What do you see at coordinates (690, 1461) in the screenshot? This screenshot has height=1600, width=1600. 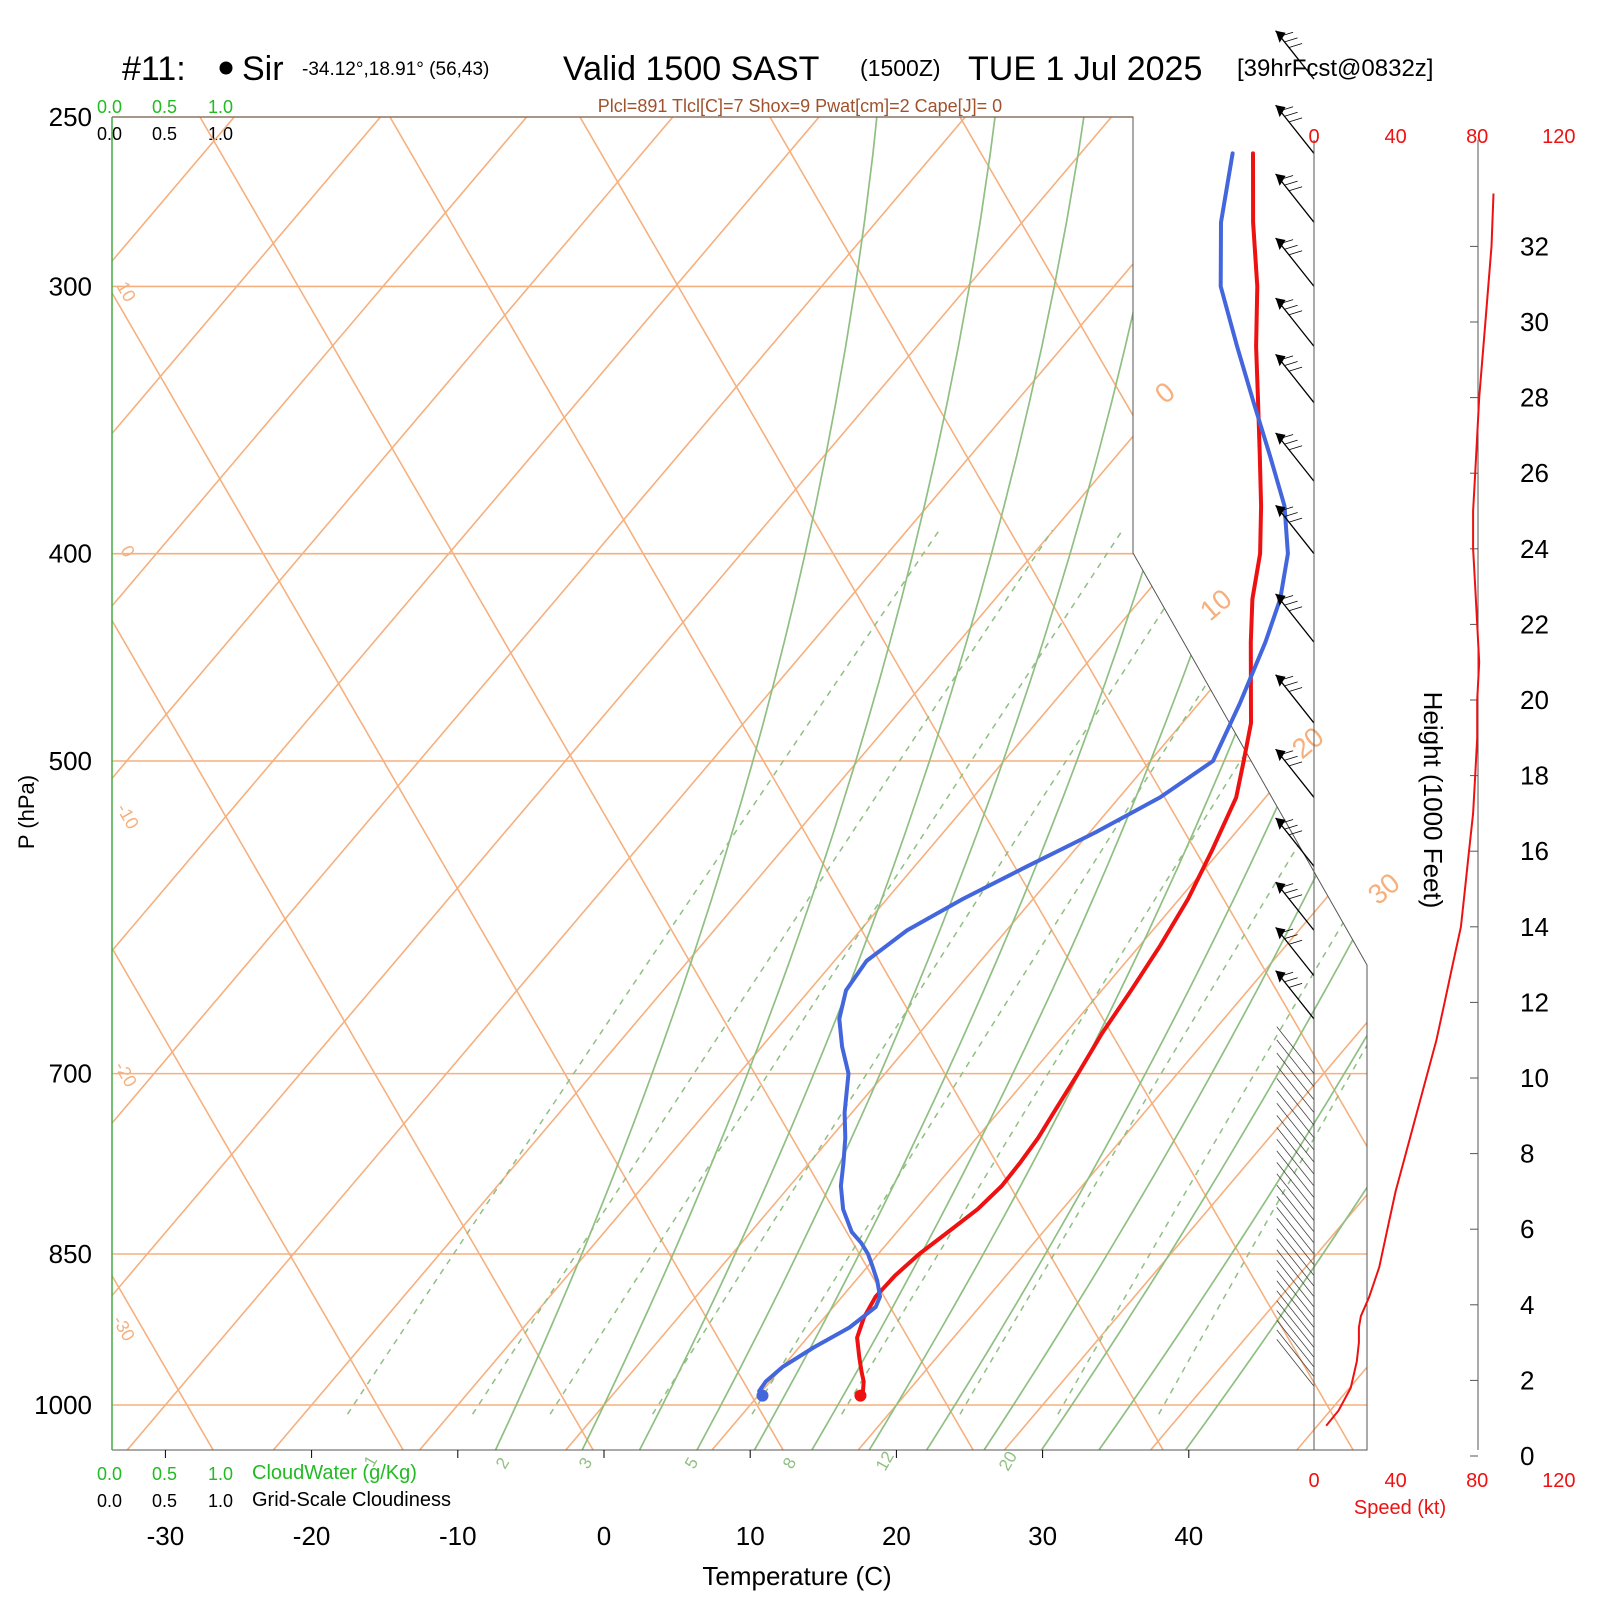 I see `mixing-ratio-labels: 1 2 3 5 8 12 20` at bounding box center [690, 1461].